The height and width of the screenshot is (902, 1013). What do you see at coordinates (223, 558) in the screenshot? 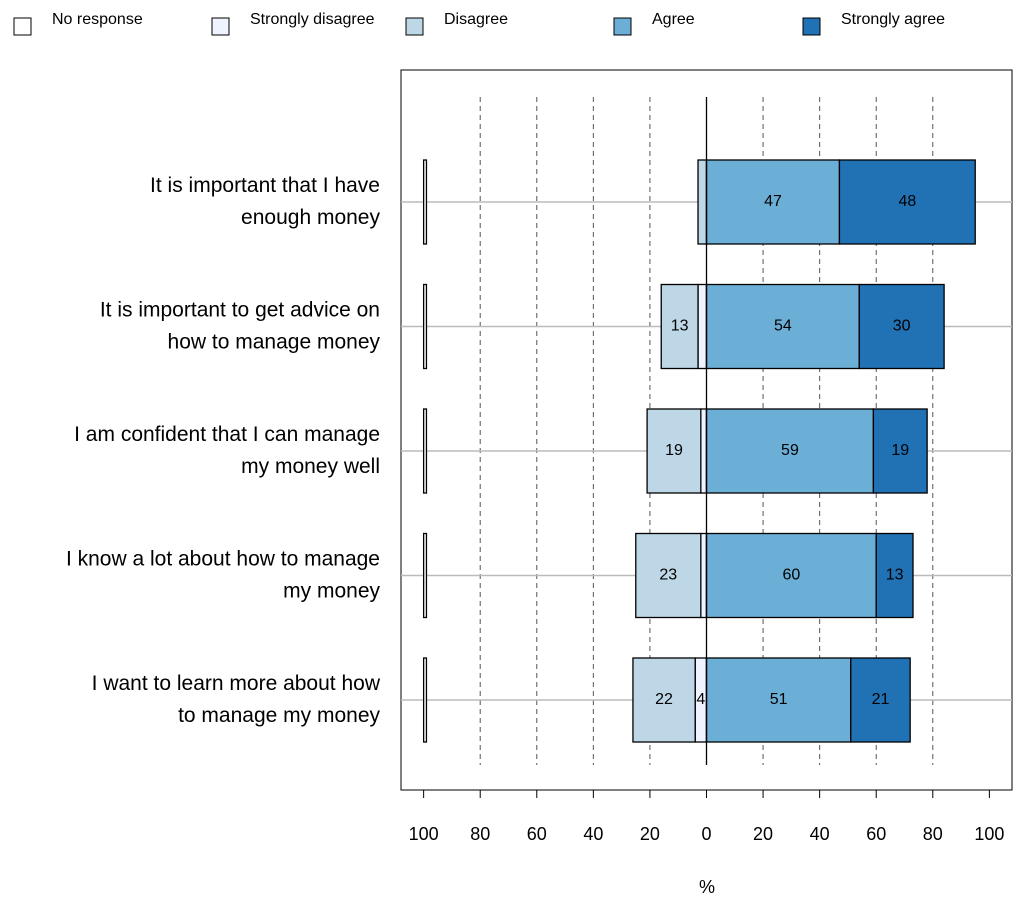
I see `category-line: I know a lot about how to manage` at bounding box center [223, 558].